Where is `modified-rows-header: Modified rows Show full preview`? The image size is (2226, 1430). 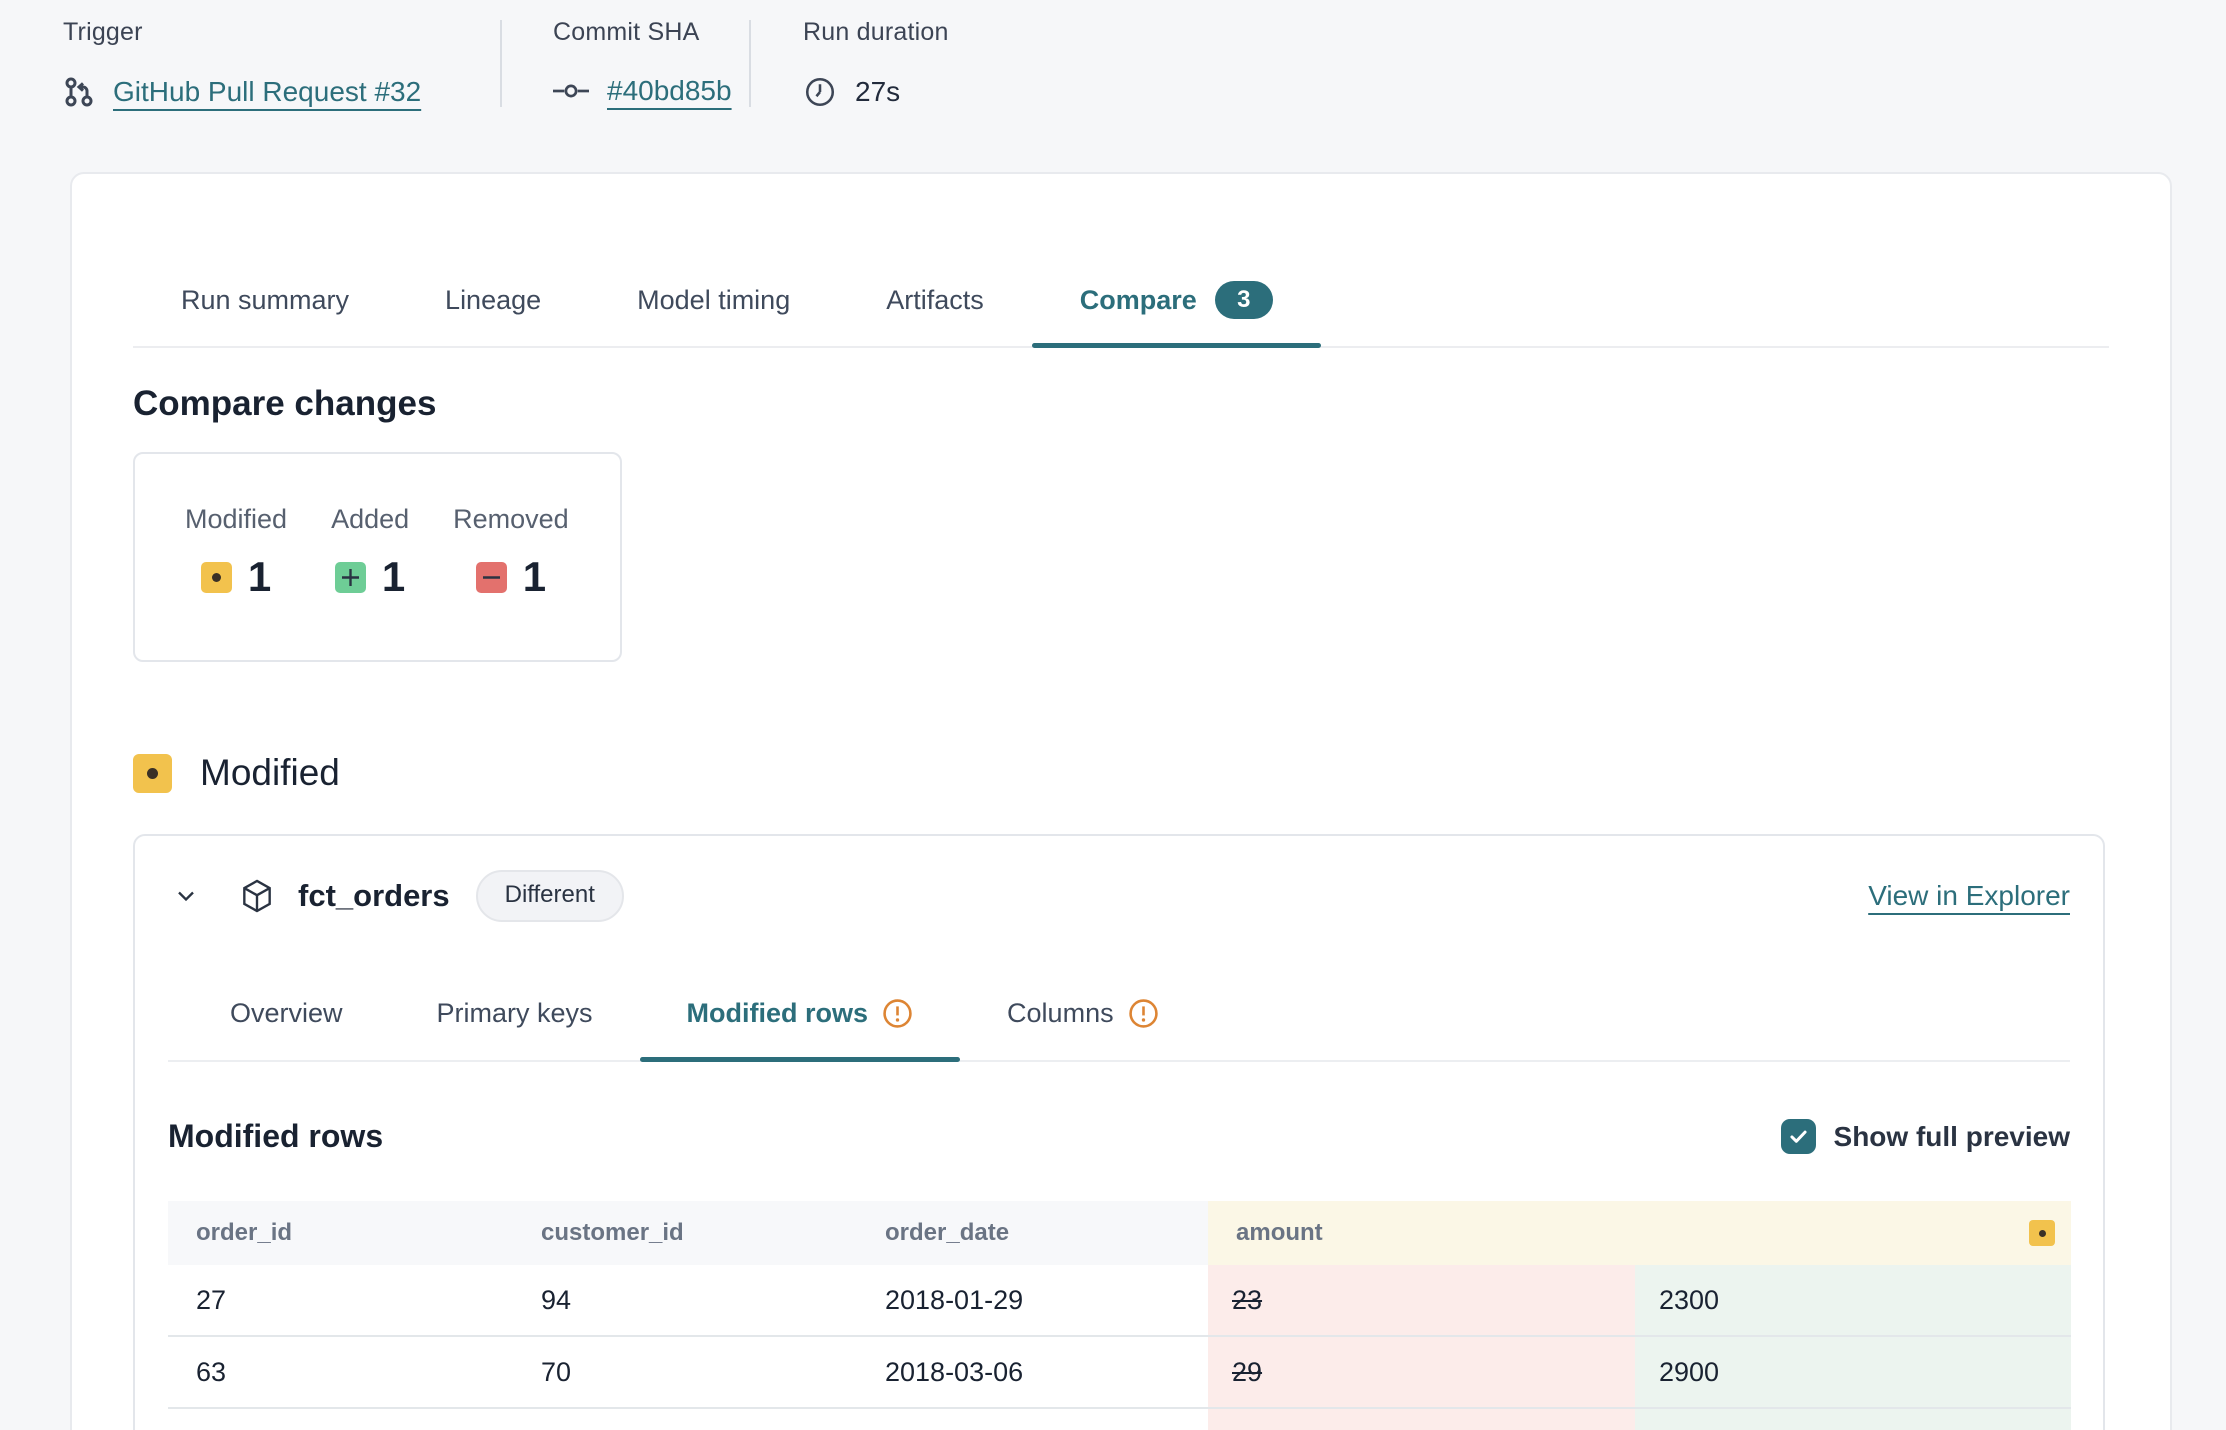
modified-rows-header: Modified rows Show full preview is located at coordinates (1119, 1136).